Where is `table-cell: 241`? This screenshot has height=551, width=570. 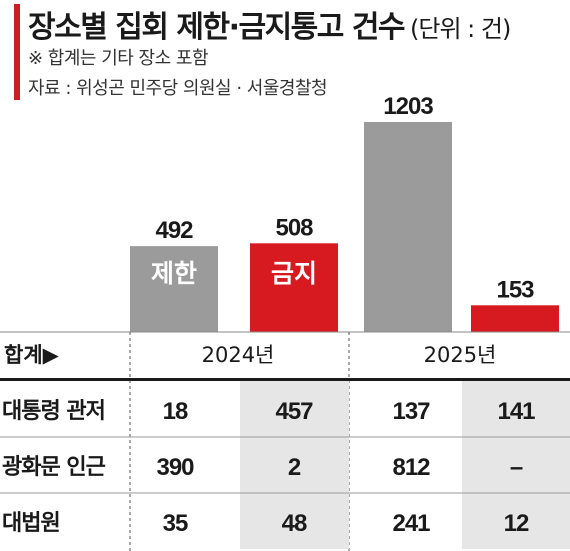 table-cell: 241 is located at coordinates (411, 523).